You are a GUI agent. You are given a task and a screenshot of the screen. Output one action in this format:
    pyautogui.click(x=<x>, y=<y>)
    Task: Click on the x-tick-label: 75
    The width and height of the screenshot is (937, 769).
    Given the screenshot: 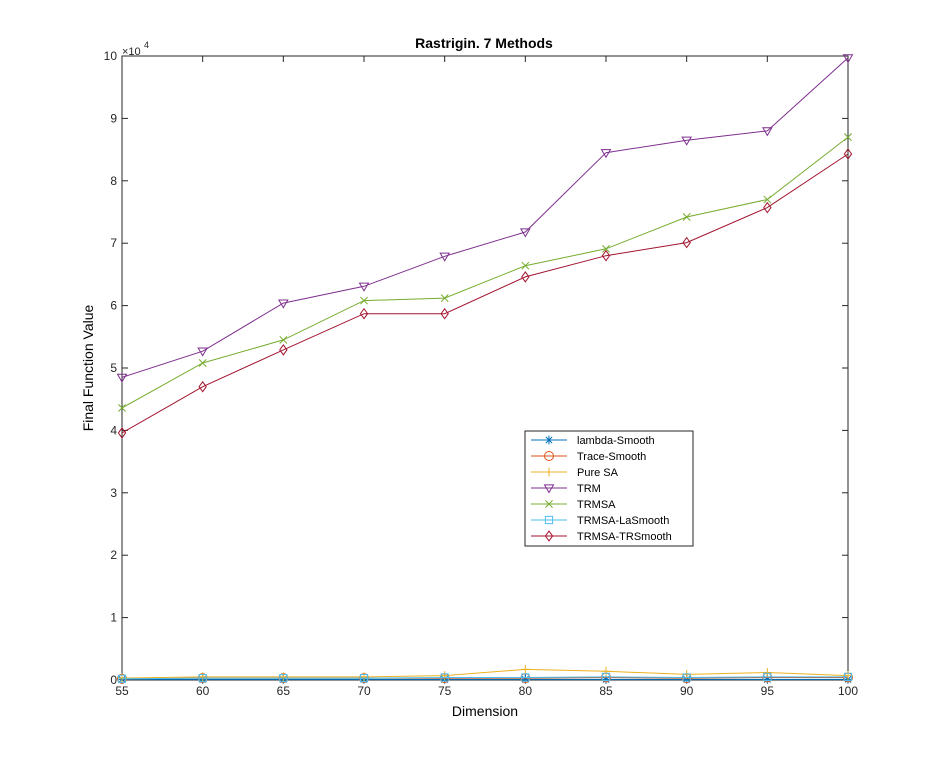 What is the action you would take?
    pyautogui.click(x=445, y=691)
    